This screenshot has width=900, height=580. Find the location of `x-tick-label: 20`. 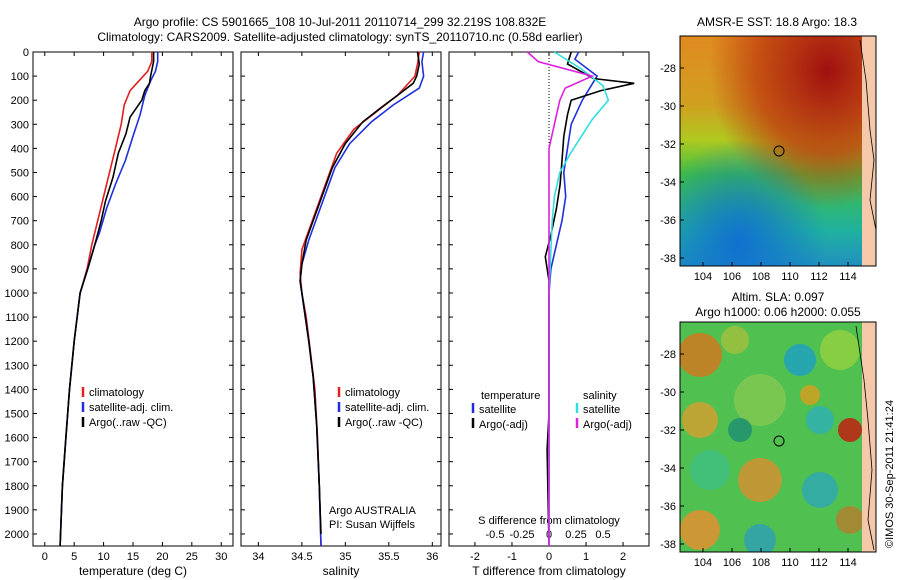

x-tick-label: 20 is located at coordinates (162, 557).